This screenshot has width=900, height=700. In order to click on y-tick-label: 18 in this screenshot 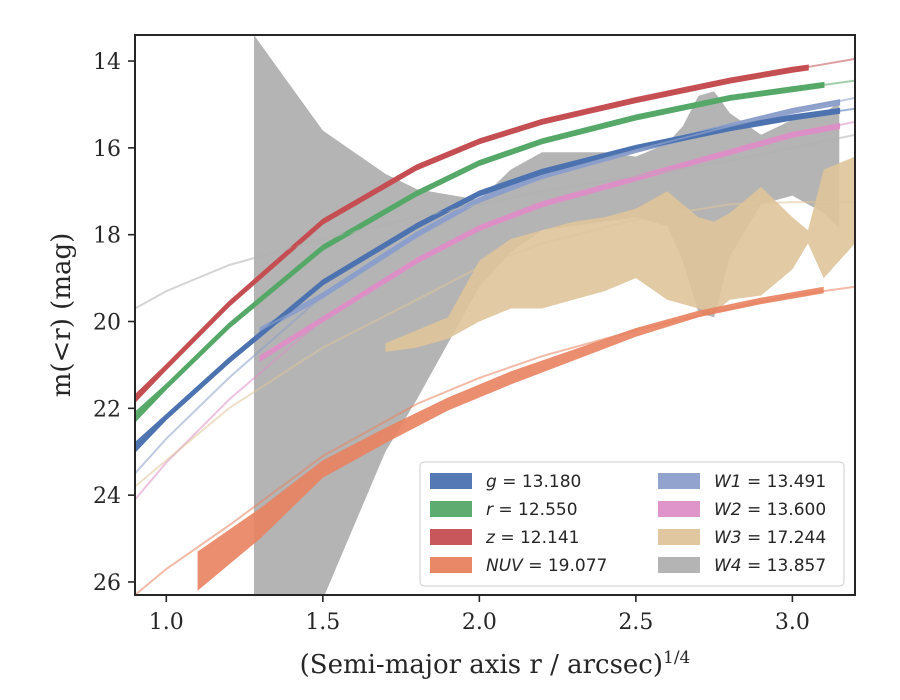, I will do `click(107, 236)`.